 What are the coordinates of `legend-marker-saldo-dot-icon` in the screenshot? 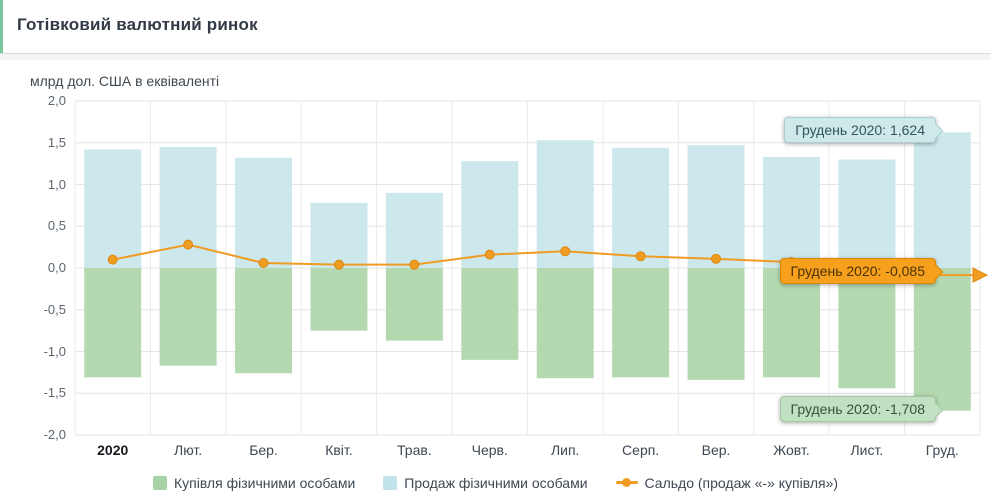 It's located at (626, 482).